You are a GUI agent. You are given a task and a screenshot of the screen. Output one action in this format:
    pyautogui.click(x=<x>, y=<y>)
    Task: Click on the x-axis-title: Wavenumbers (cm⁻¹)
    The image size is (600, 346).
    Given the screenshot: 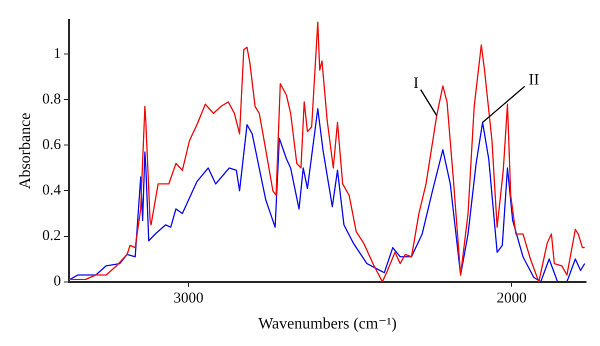 What is the action you would take?
    pyautogui.click(x=327, y=324)
    